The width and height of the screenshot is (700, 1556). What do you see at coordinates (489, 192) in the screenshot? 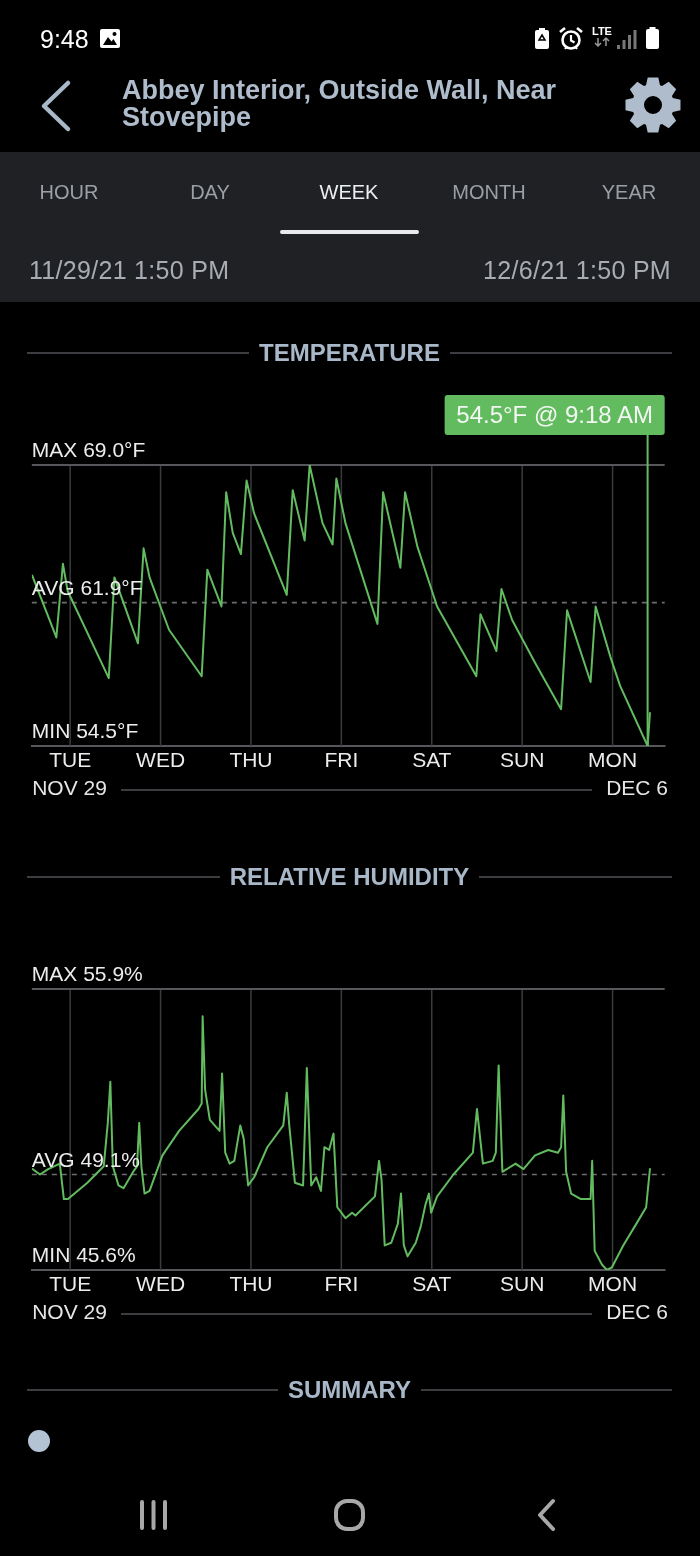
I see `text: MONTH` at bounding box center [489, 192].